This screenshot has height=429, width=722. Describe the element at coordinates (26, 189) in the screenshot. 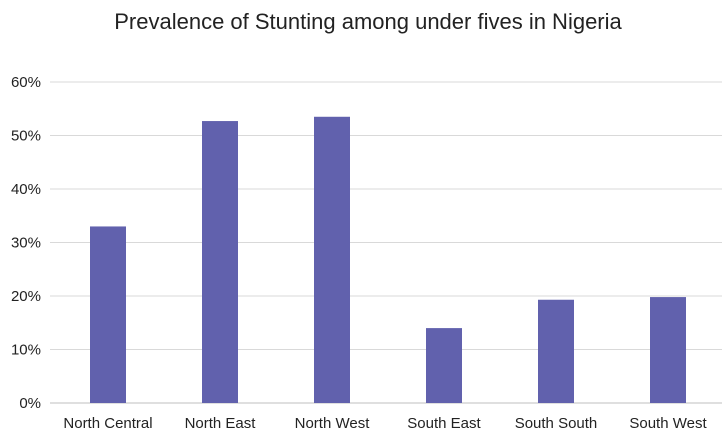

I see `y-tick-label: 40%` at that location.